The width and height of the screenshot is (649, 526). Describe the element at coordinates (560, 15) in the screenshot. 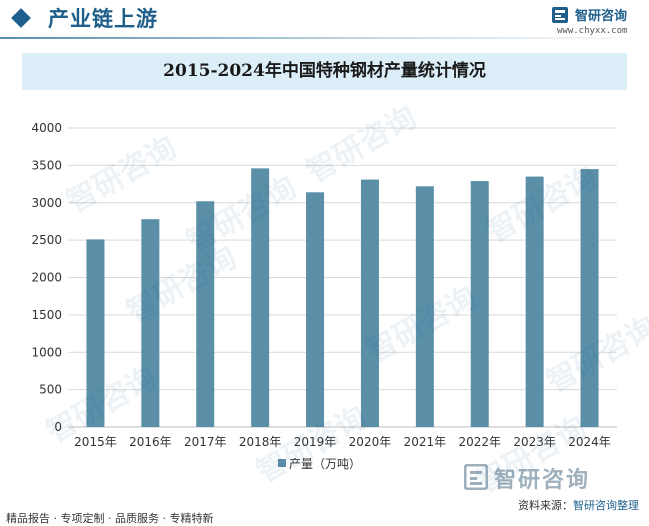

I see `brand-logo-icon` at that location.